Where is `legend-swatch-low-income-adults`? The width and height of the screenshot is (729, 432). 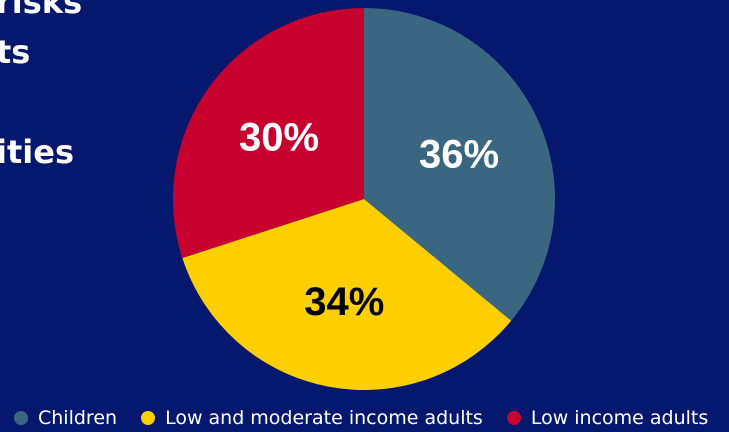
legend-swatch-low-income-adults is located at coordinates (513, 418).